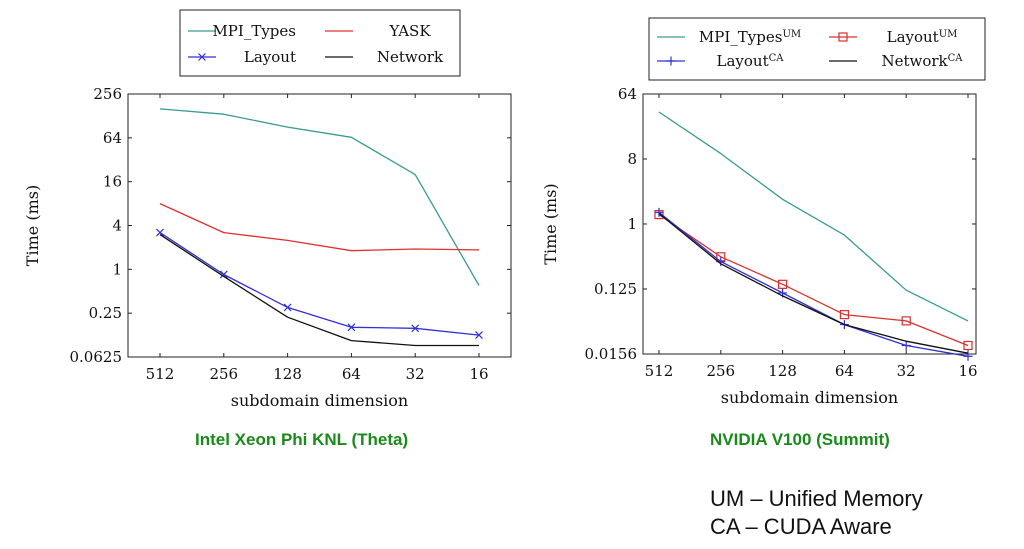 This screenshot has width=1024, height=549. What do you see at coordinates (791, 34) in the screenshot?
I see `v100-legend-entry-mpi-types-um-superscript: UM` at bounding box center [791, 34].